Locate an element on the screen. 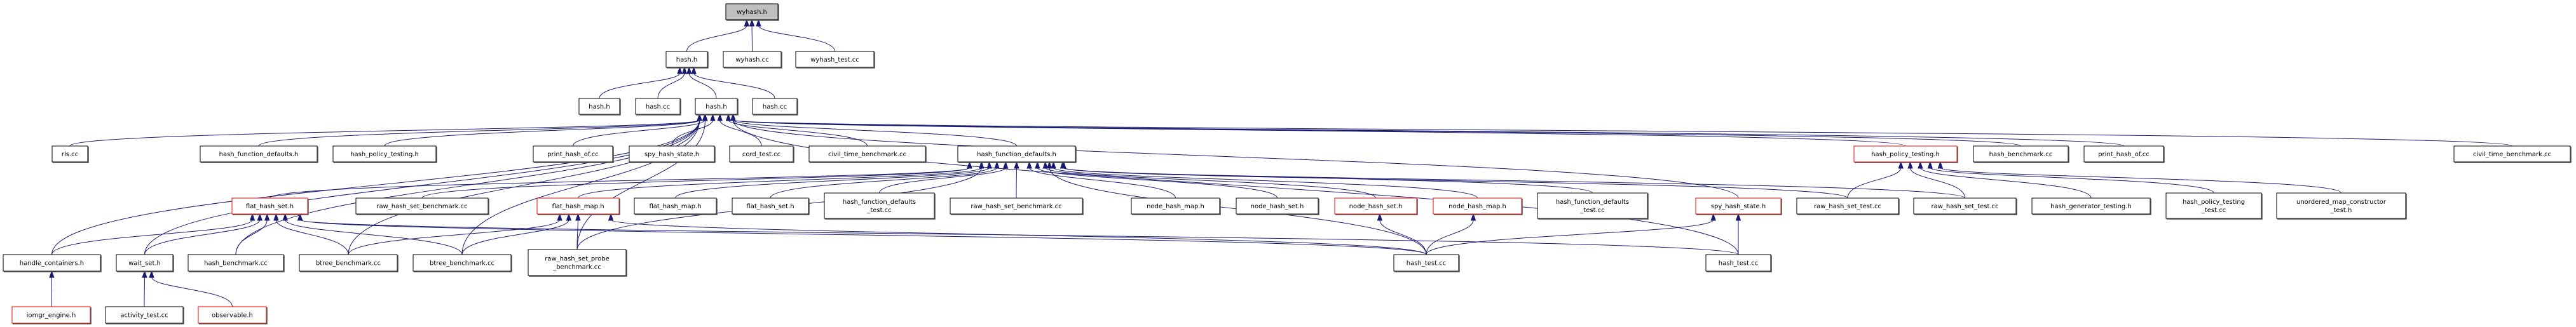 This screenshot has width=2576, height=327. file-node-umct: unordered_map_constructor_test.h is located at coordinates (2341, 206).